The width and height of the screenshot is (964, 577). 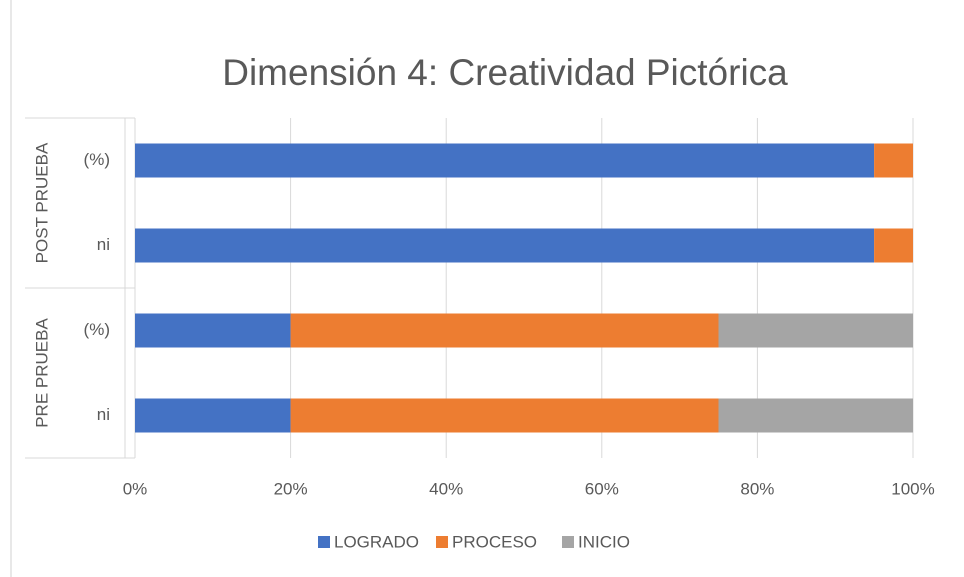 What do you see at coordinates (41, 373) in the screenshot?
I see `group-label: PRE PRUEBA` at bounding box center [41, 373].